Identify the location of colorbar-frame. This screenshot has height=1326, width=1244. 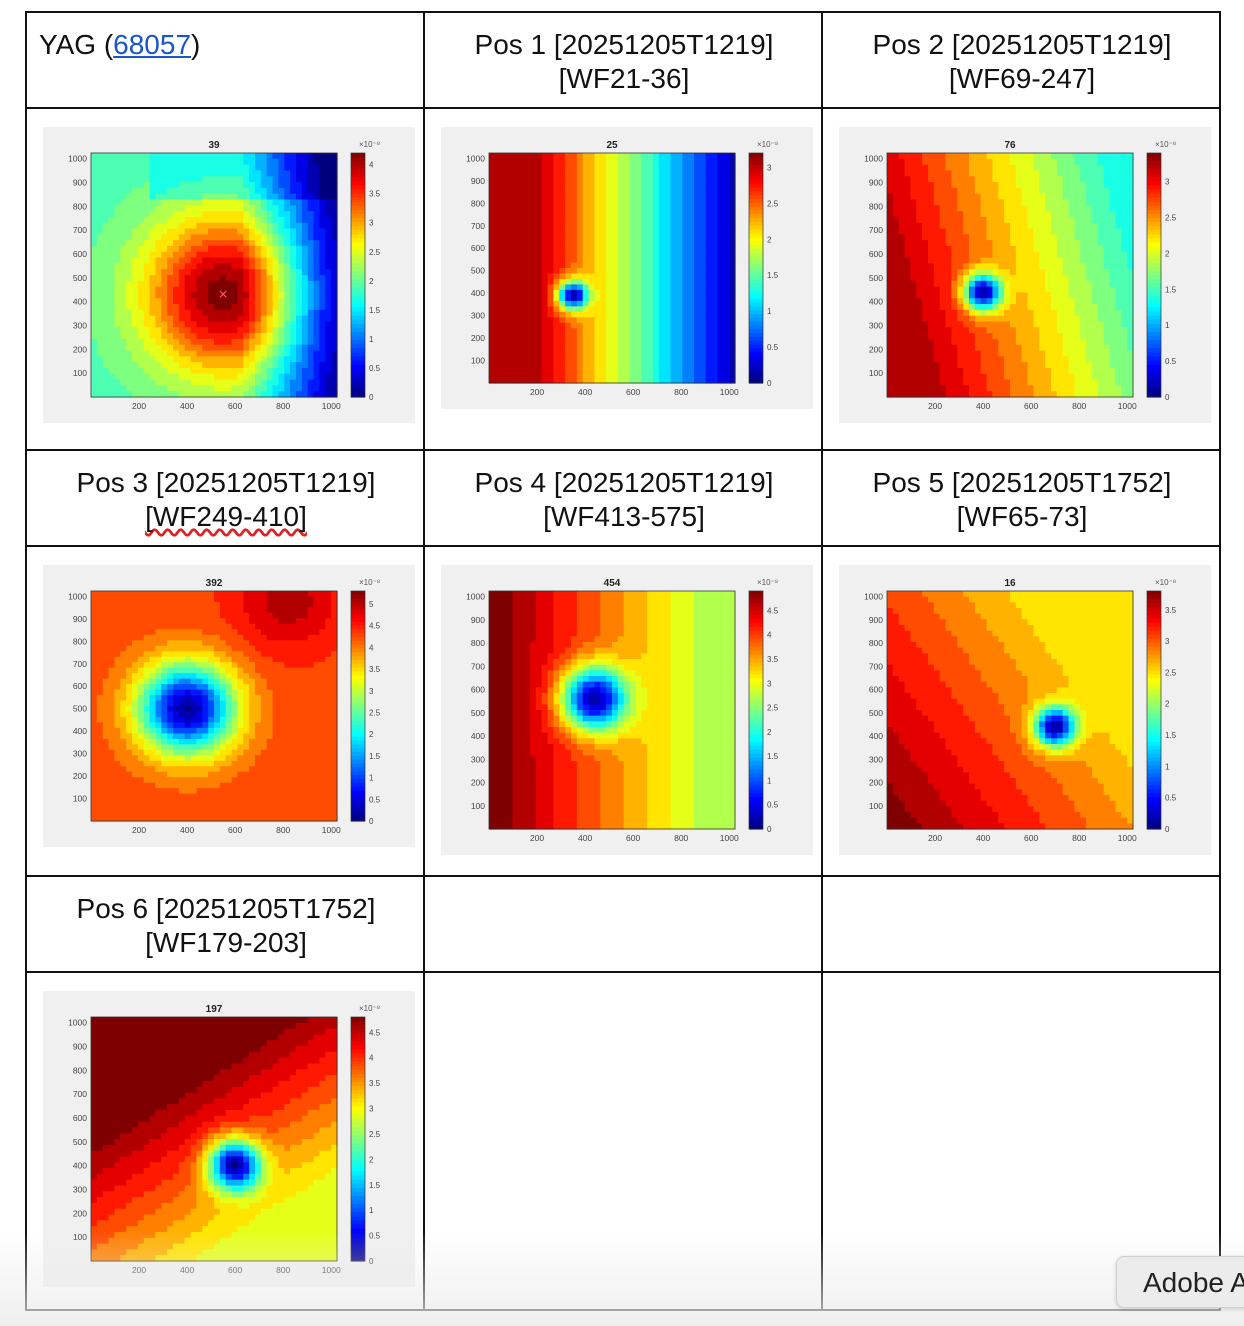
(756, 268).